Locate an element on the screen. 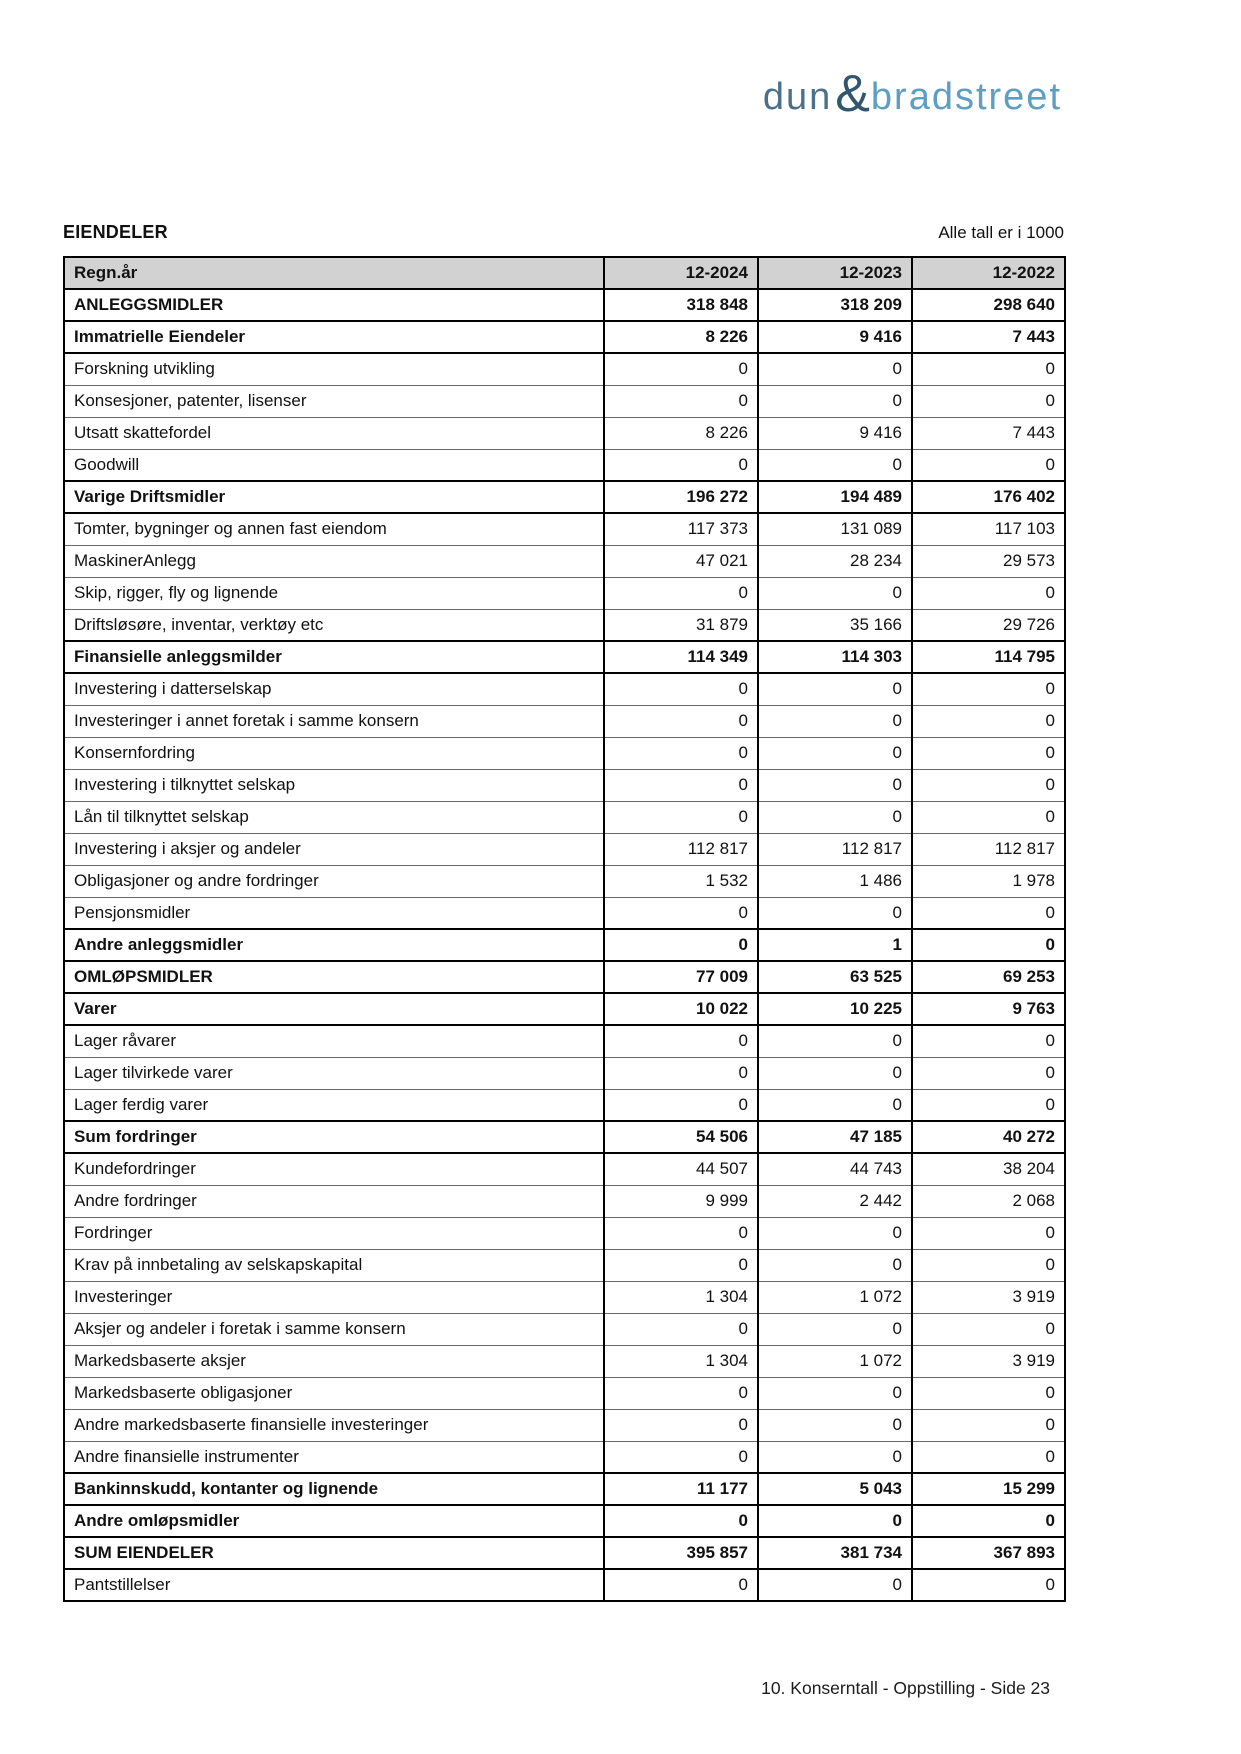  row-label: Pensjonsmidler is located at coordinates (334, 912).